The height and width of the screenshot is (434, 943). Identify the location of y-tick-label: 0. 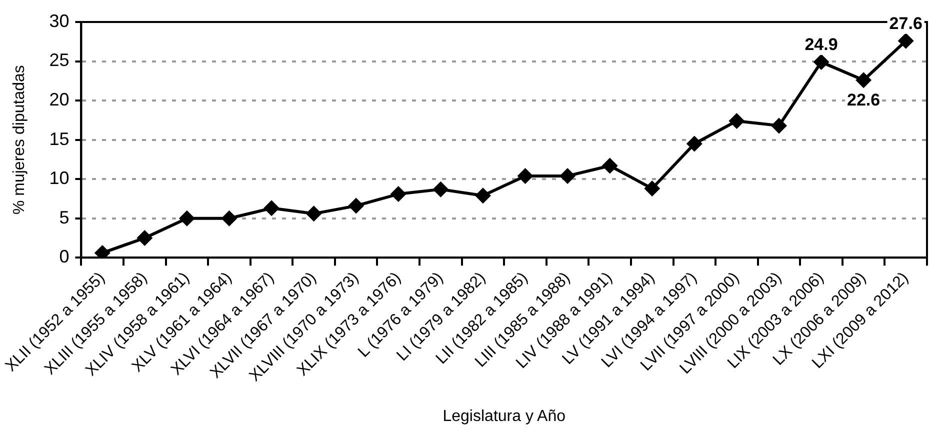
(64, 256).